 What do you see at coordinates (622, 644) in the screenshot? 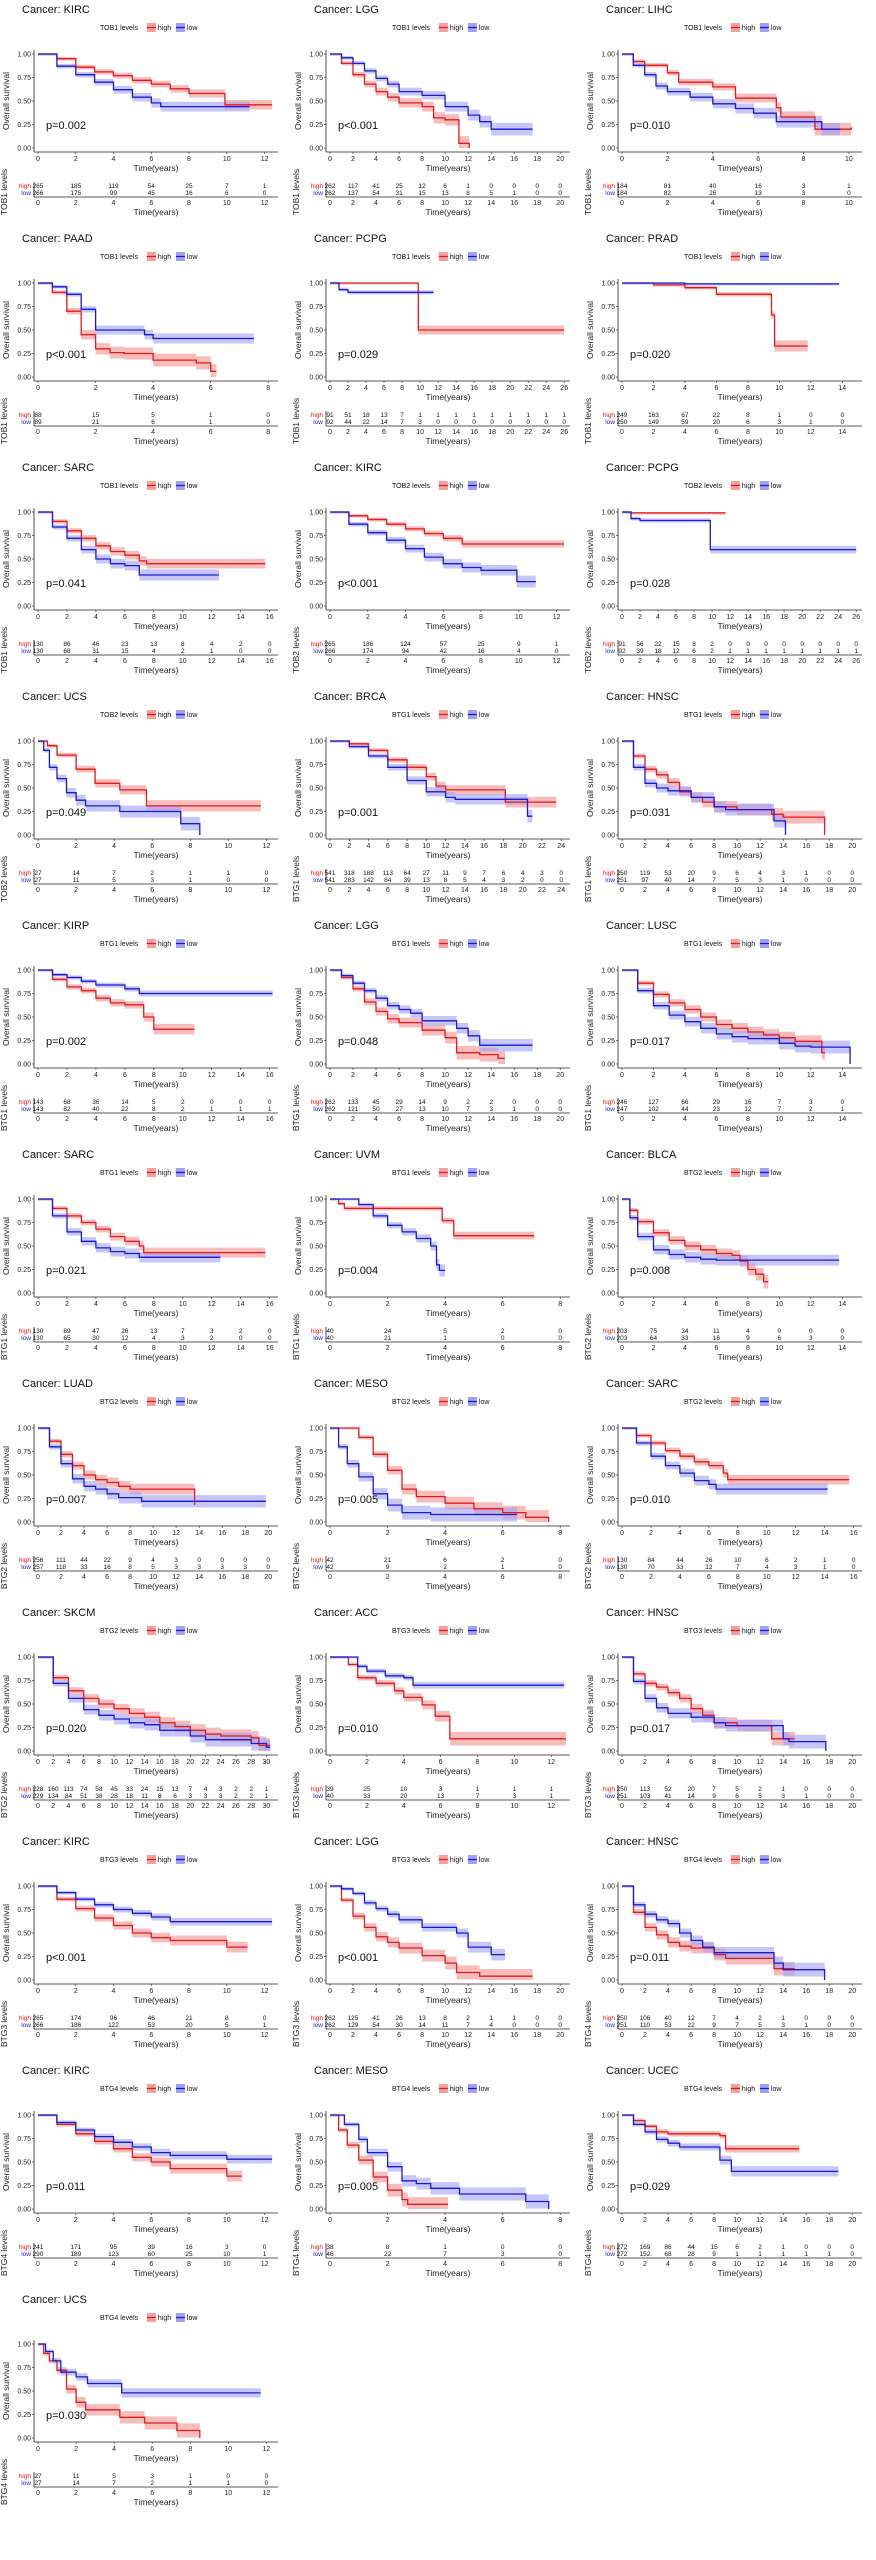
I see `risk-count-high: 91` at bounding box center [622, 644].